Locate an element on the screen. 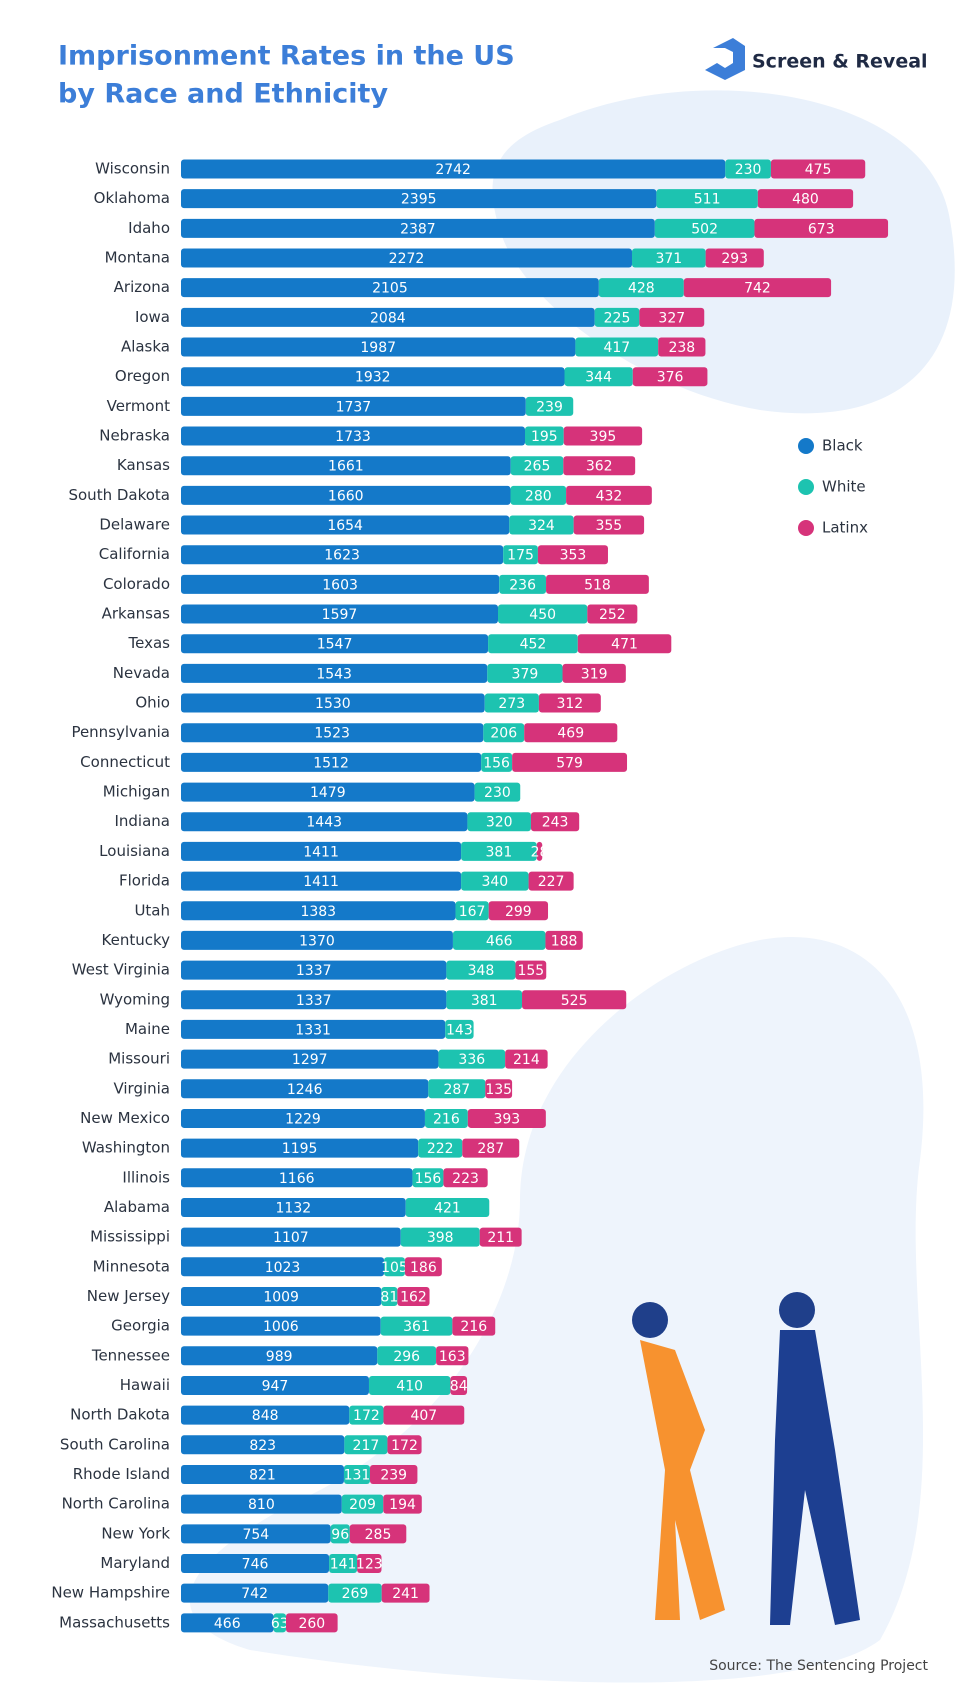 This screenshot has width=975, height=1700. value-label: 225 is located at coordinates (617, 318).